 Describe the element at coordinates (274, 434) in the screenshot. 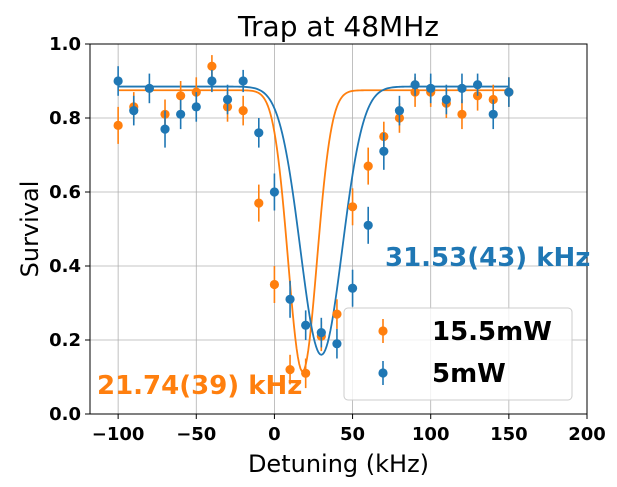

I see `x-tick-label: 0` at that location.